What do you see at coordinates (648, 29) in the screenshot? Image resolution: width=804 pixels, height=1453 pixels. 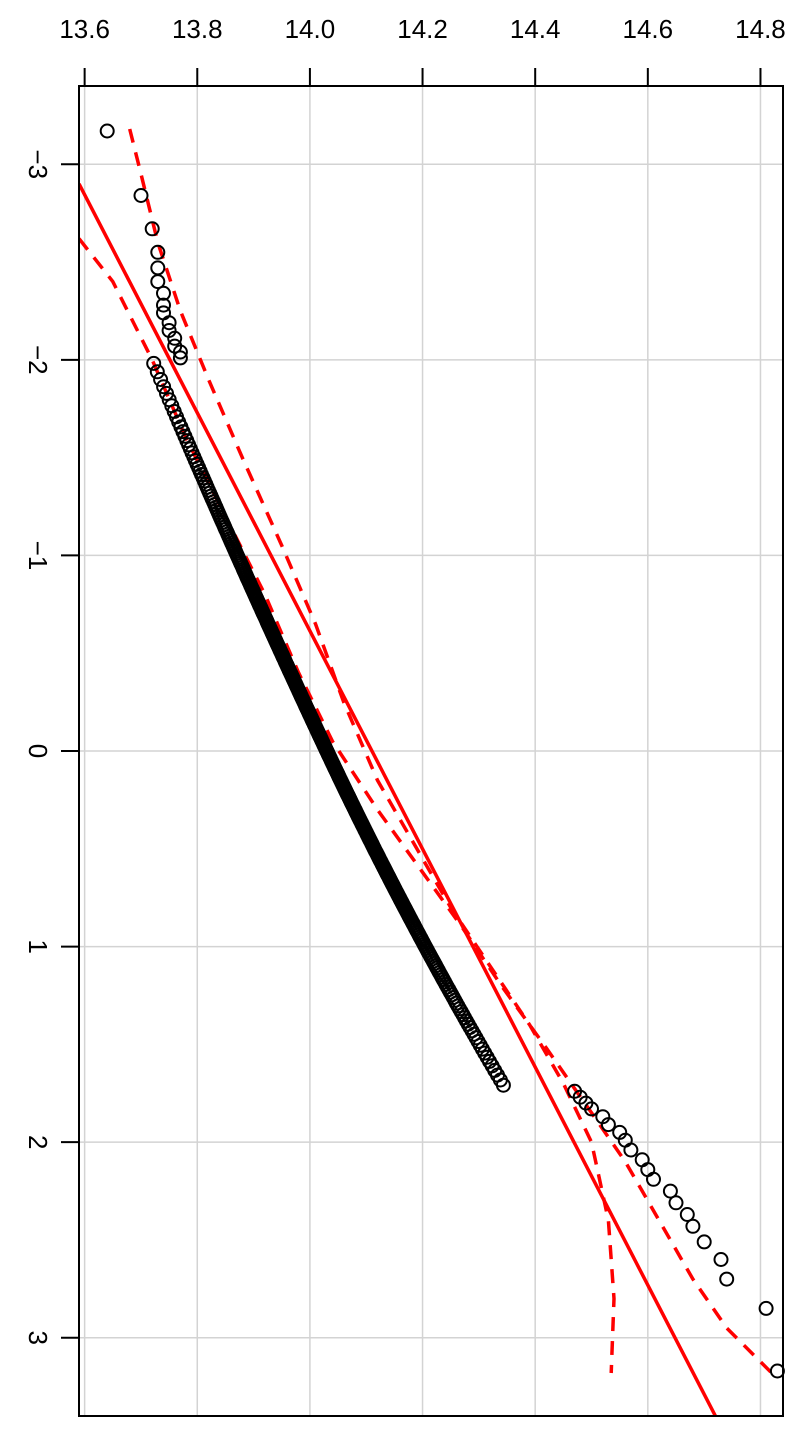 I see `x-tick-label-5: 14.6` at bounding box center [648, 29].